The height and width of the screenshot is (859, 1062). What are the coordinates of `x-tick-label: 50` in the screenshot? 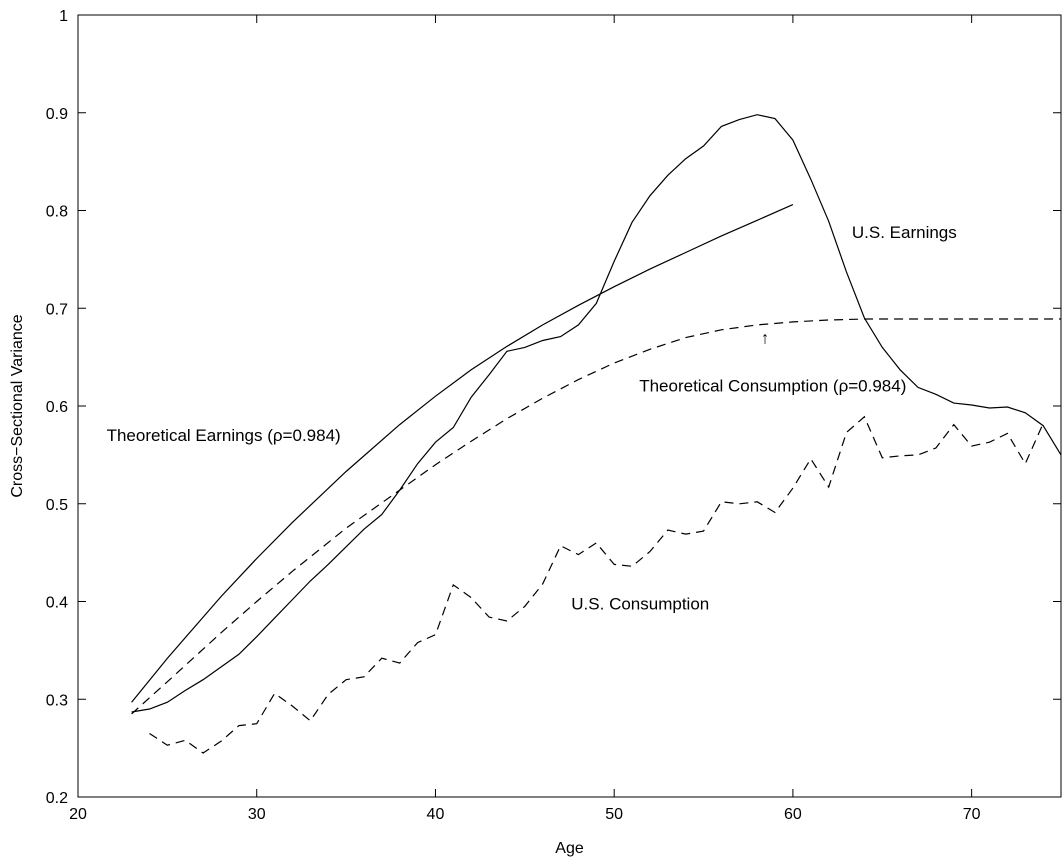 It's located at (614, 814).